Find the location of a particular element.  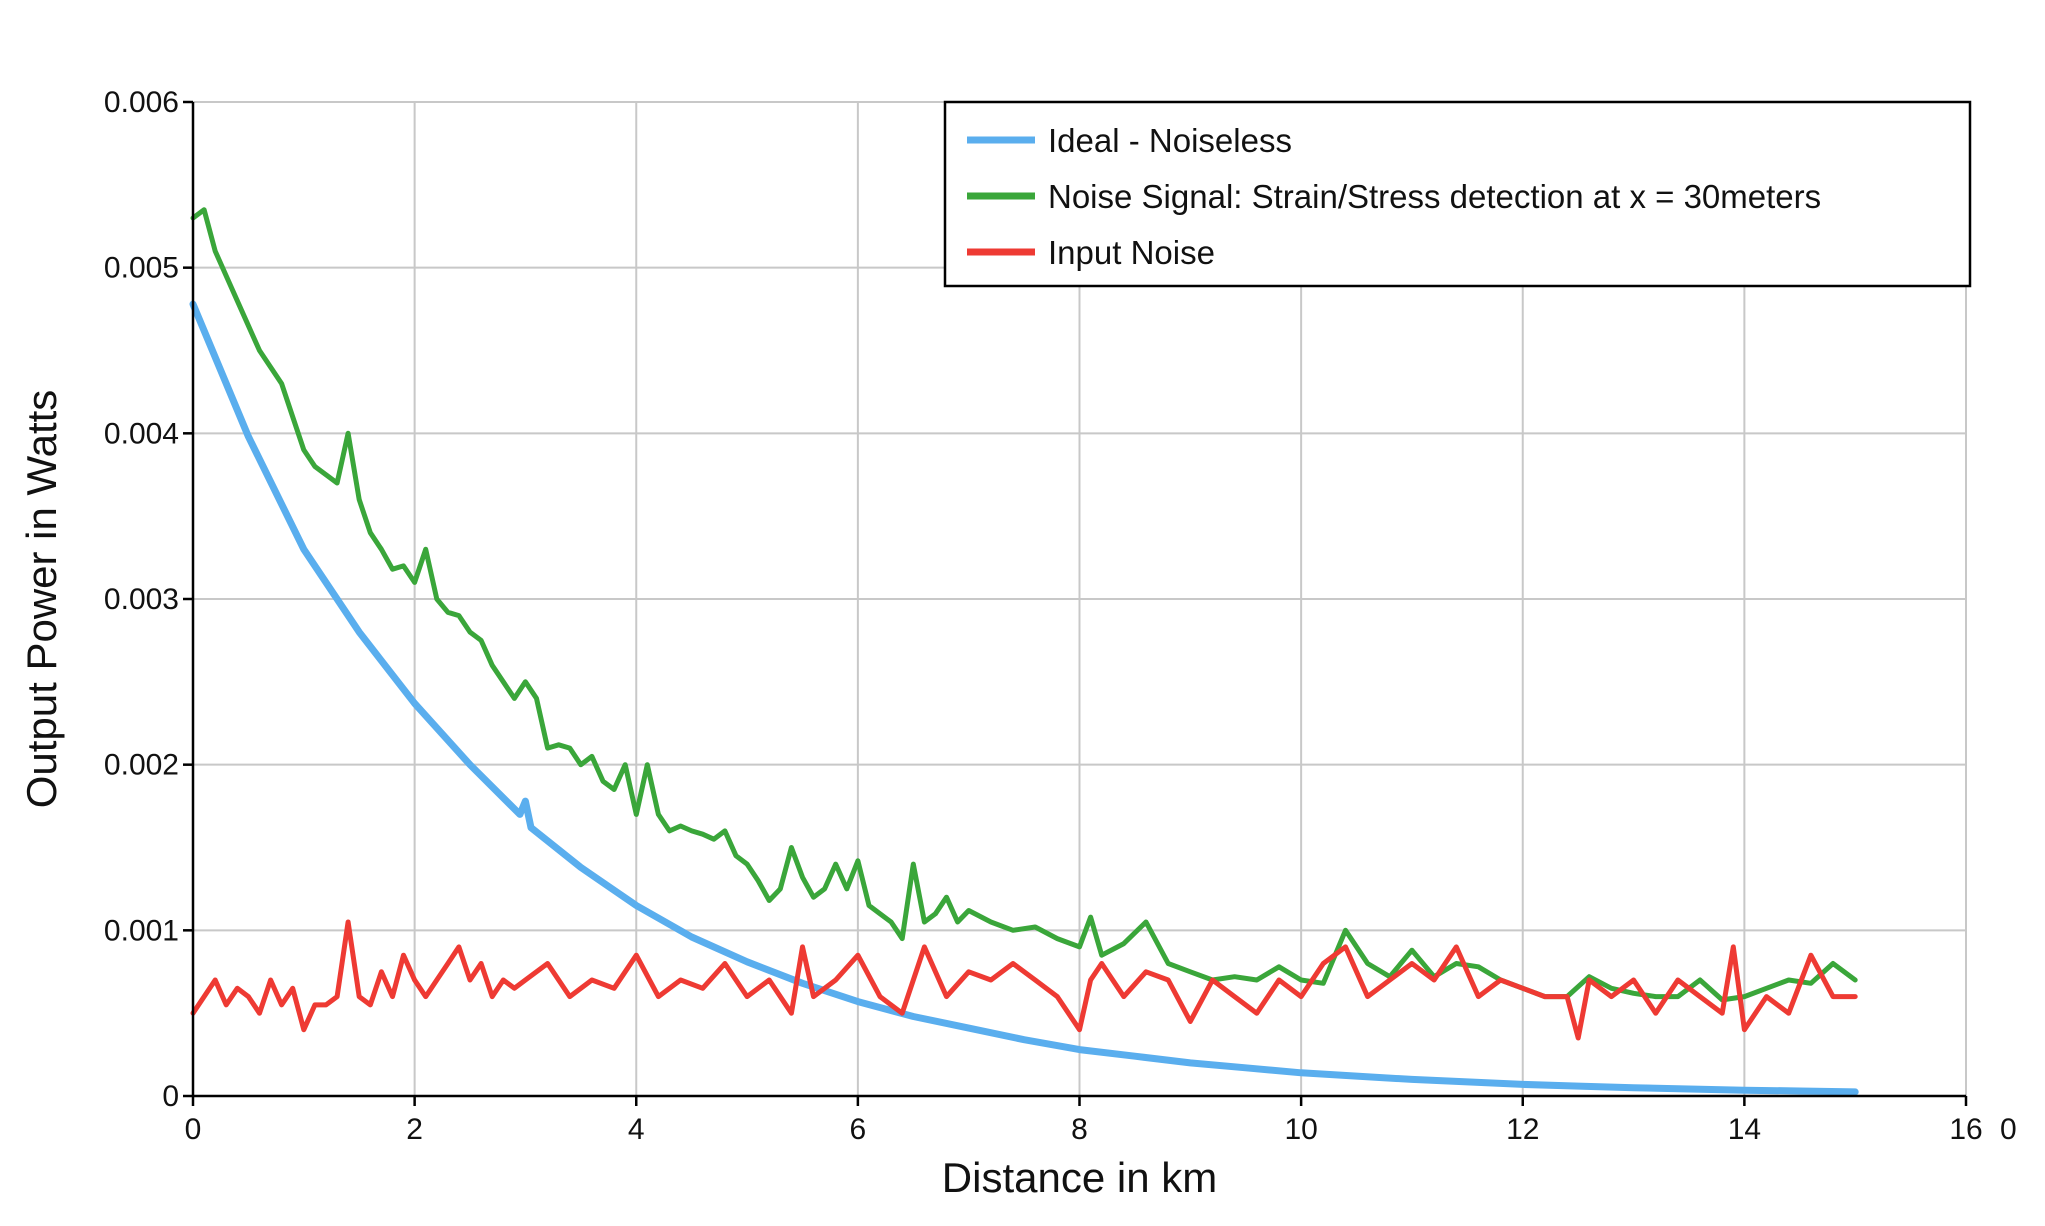

x-tick-label-4: 8 is located at coordinates (1079, 1129).